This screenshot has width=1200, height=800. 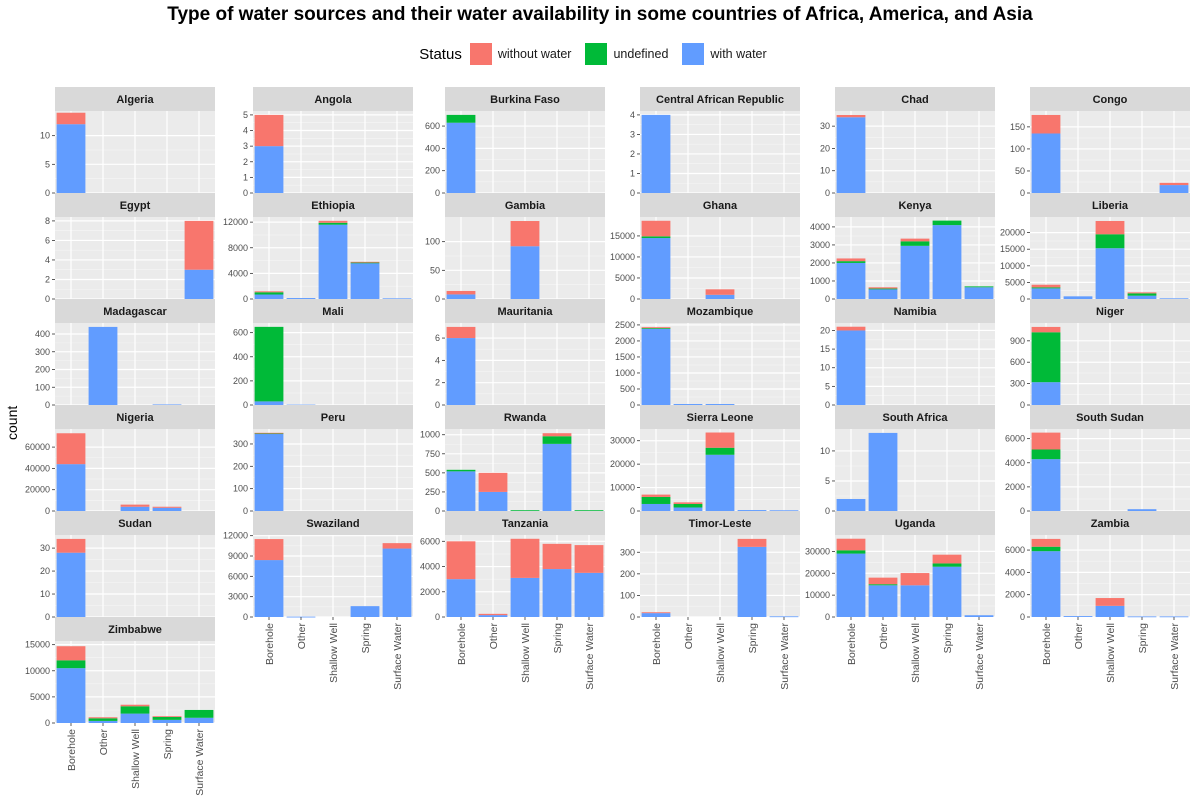 I want to click on facet-label-kenya: Kenya, so click(x=915, y=206).